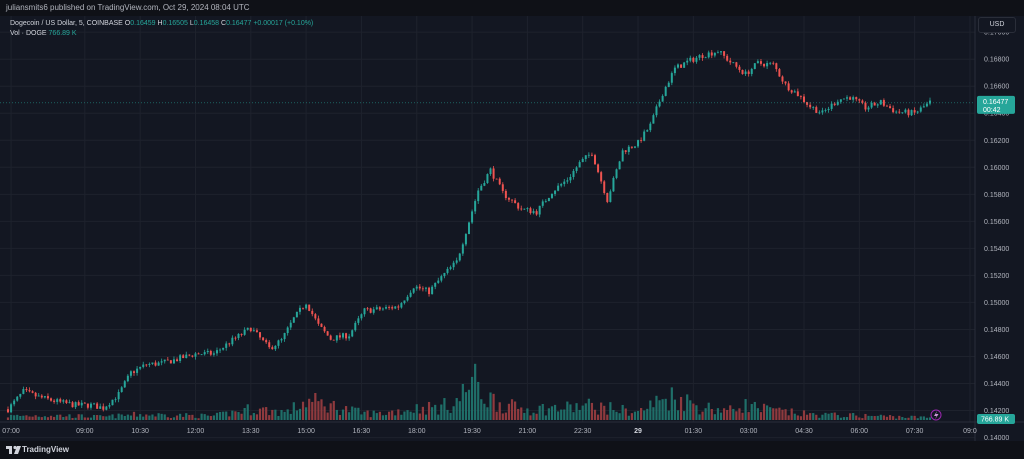 The width and height of the screenshot is (1024, 459). What do you see at coordinates (996, 419) in the screenshot?
I see `volume-badge: 766.89 K` at bounding box center [996, 419].